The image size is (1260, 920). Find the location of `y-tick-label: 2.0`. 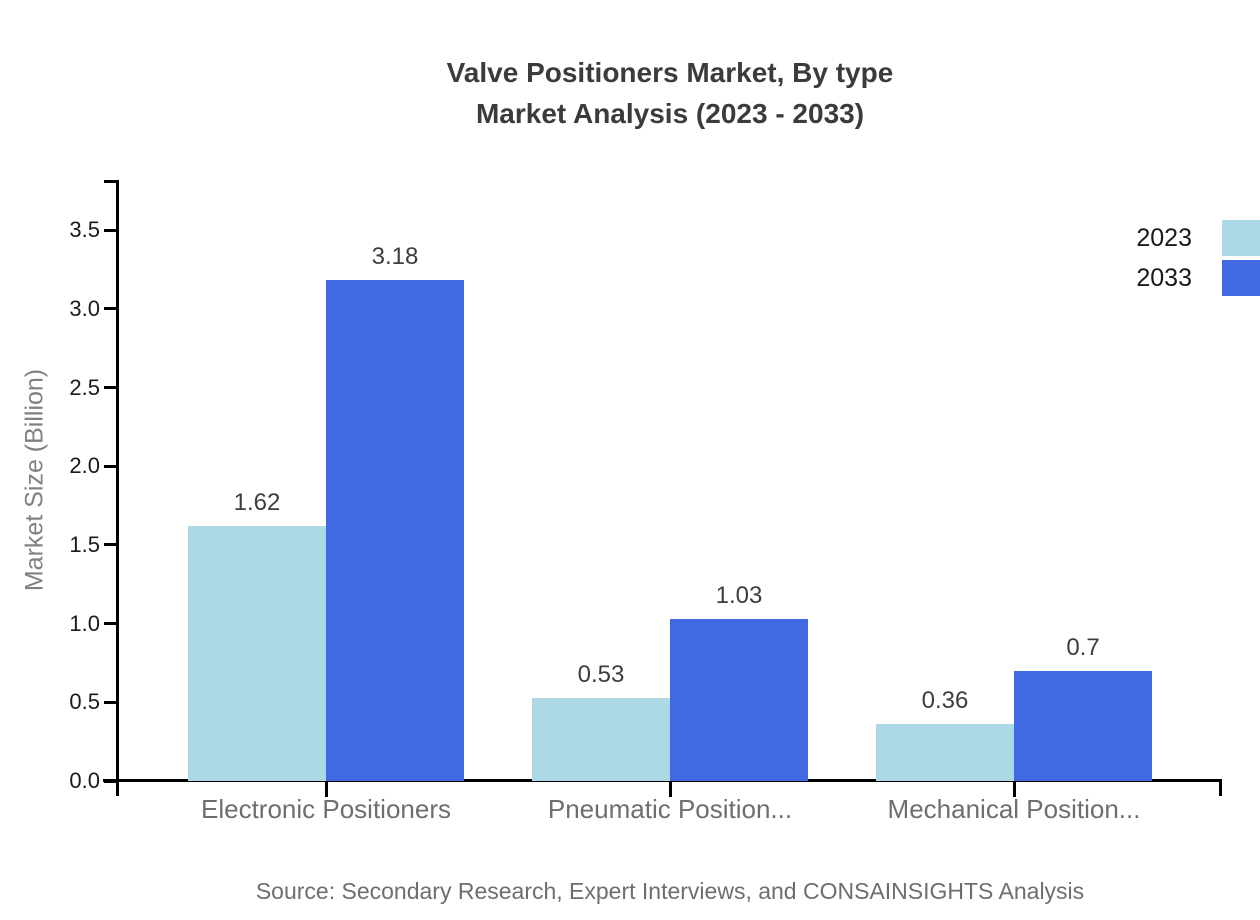

y-tick-label: 2.0 is located at coordinates (84, 466).